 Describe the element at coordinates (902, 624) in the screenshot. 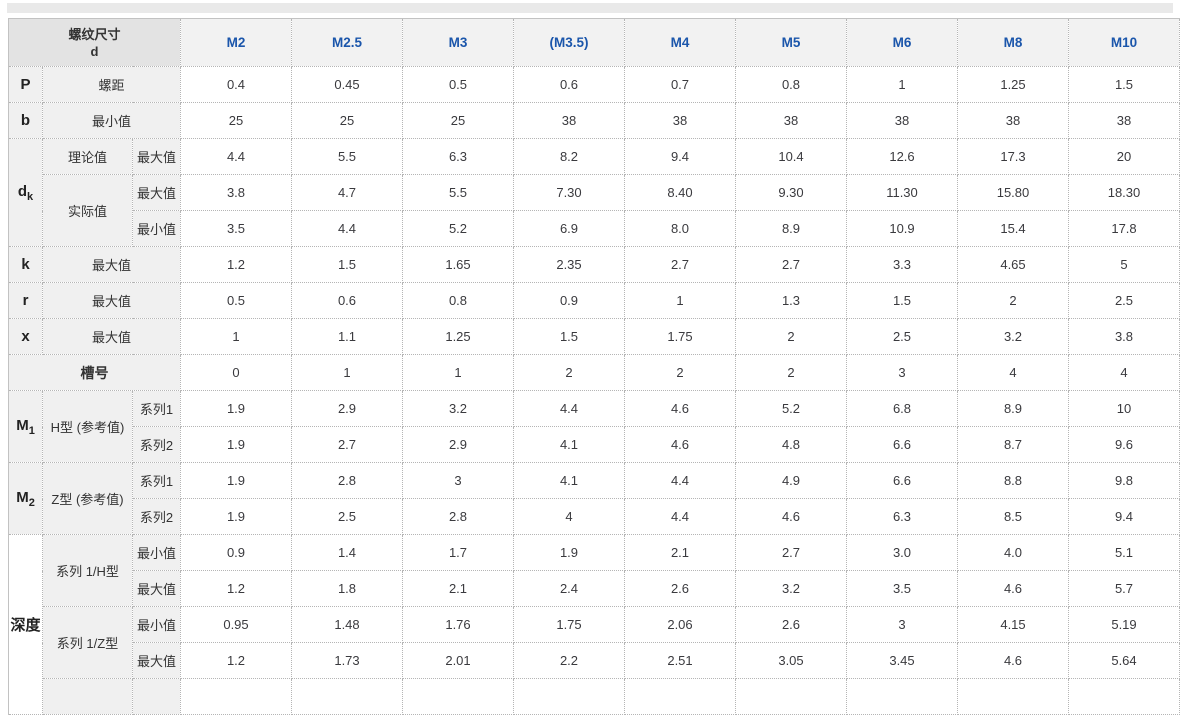

I see `value-cell: 3` at that location.